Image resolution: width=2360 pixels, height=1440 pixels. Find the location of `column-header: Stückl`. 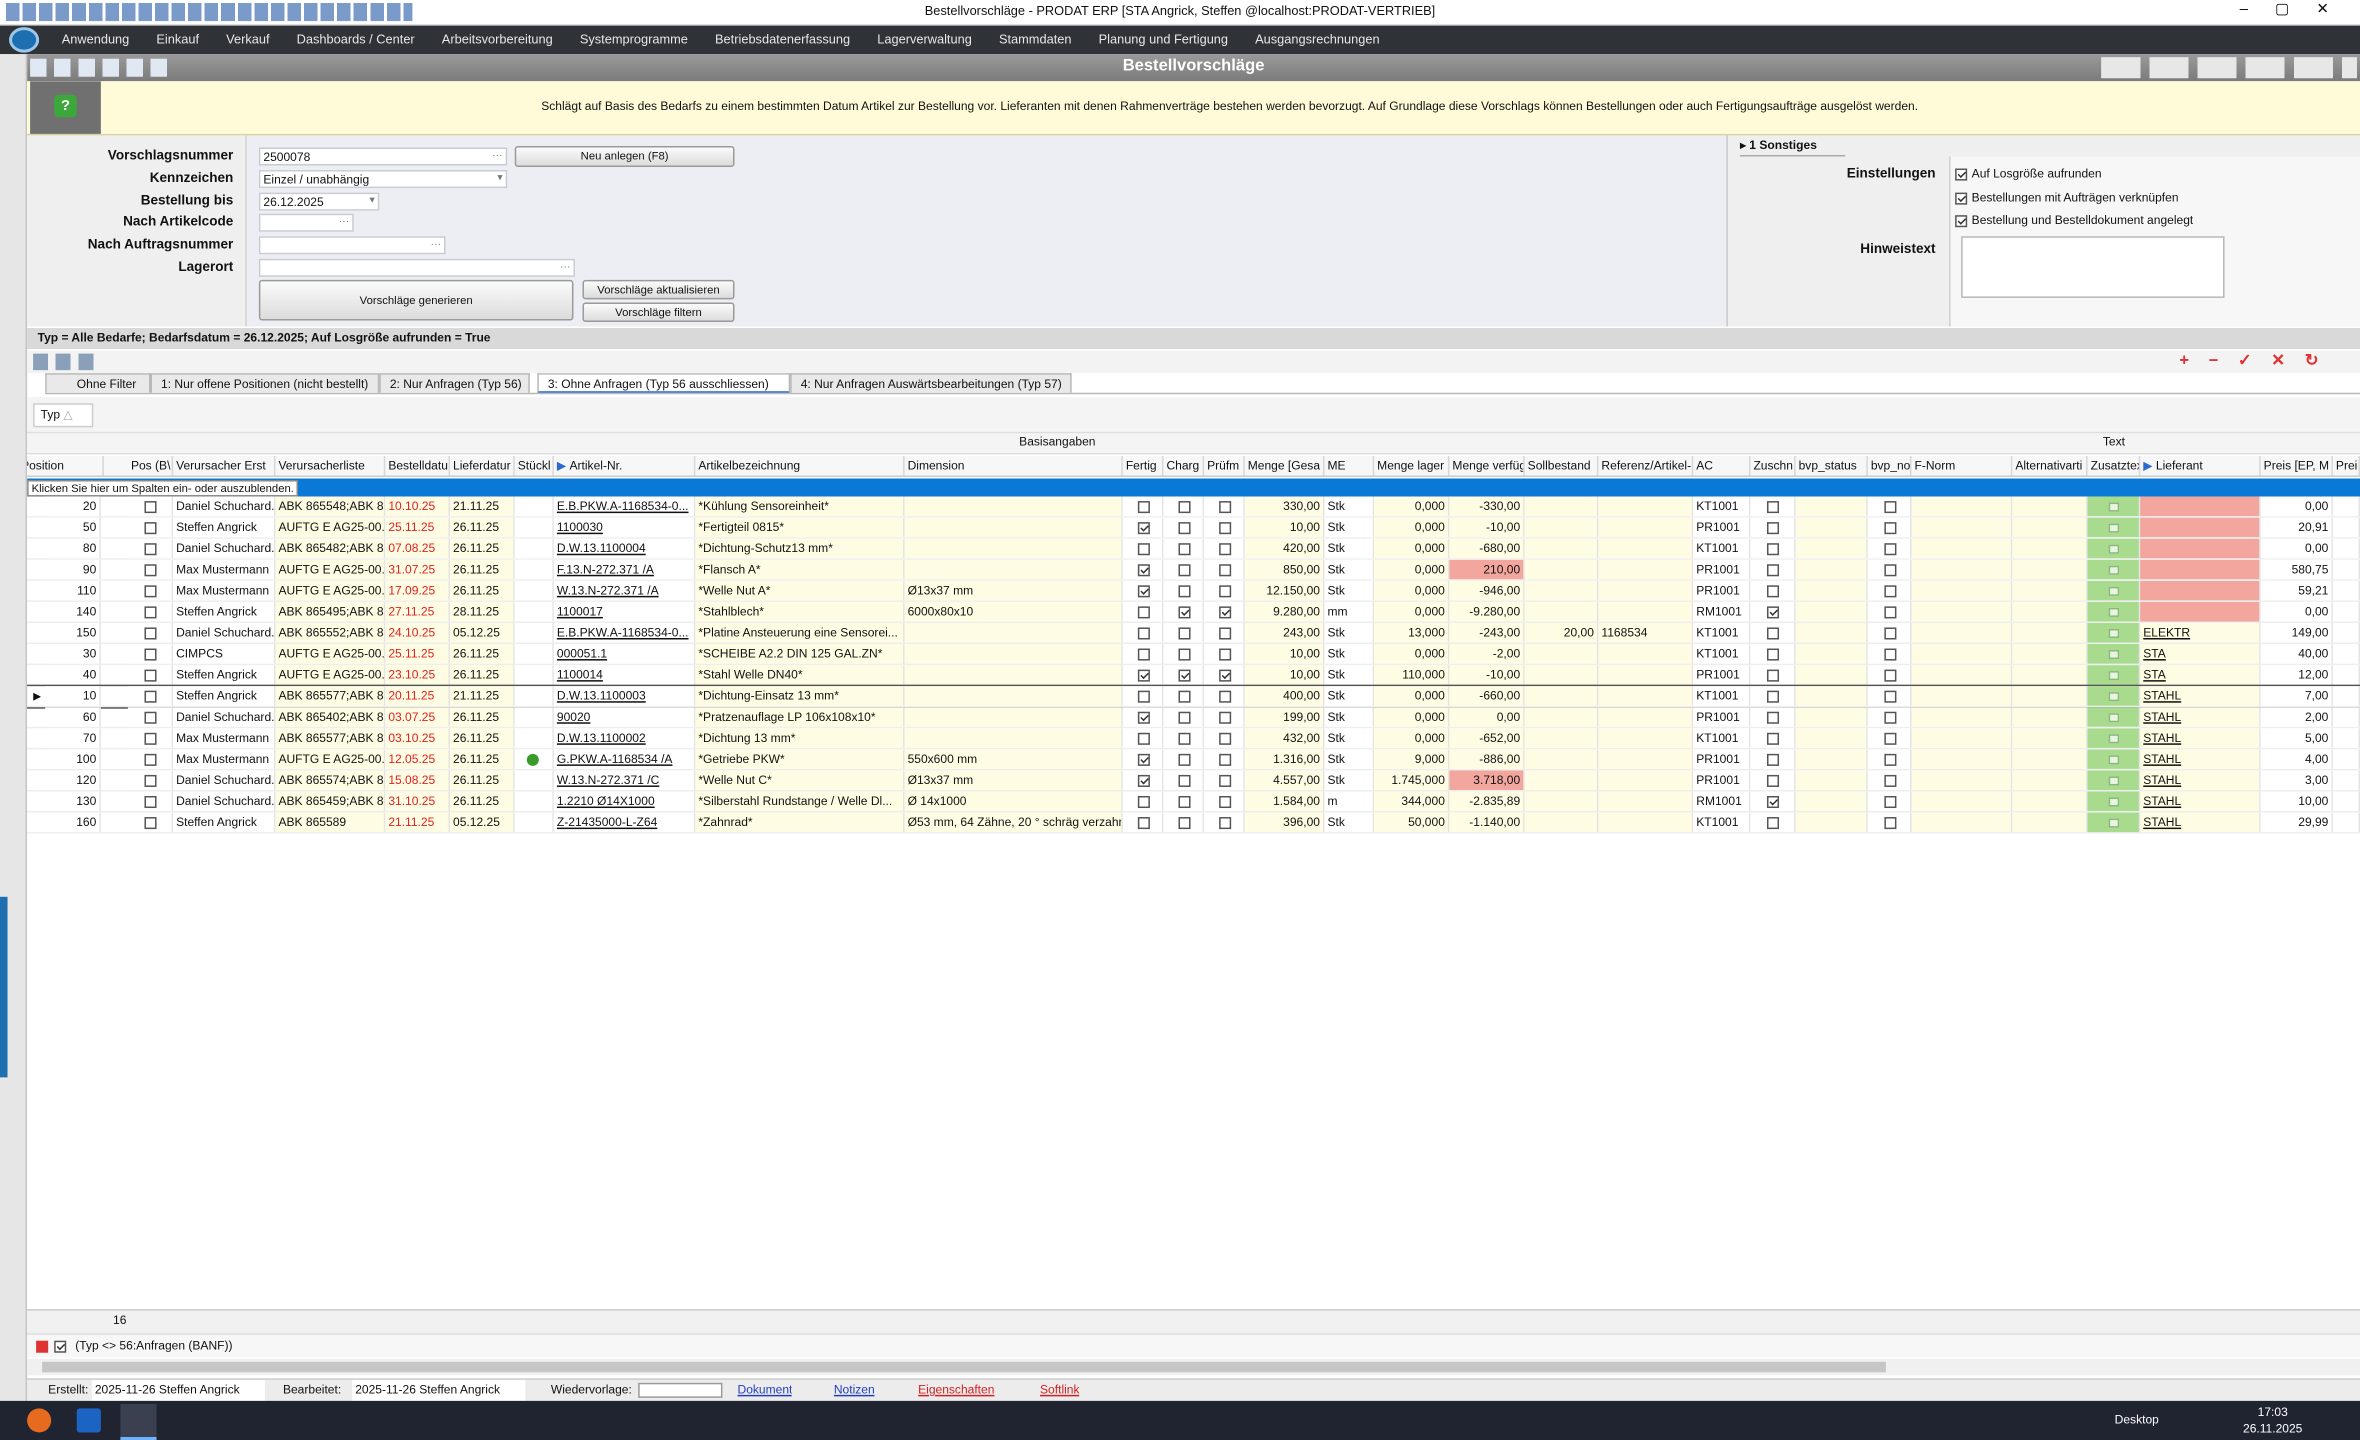

column-header: Stückl is located at coordinates (534, 465).